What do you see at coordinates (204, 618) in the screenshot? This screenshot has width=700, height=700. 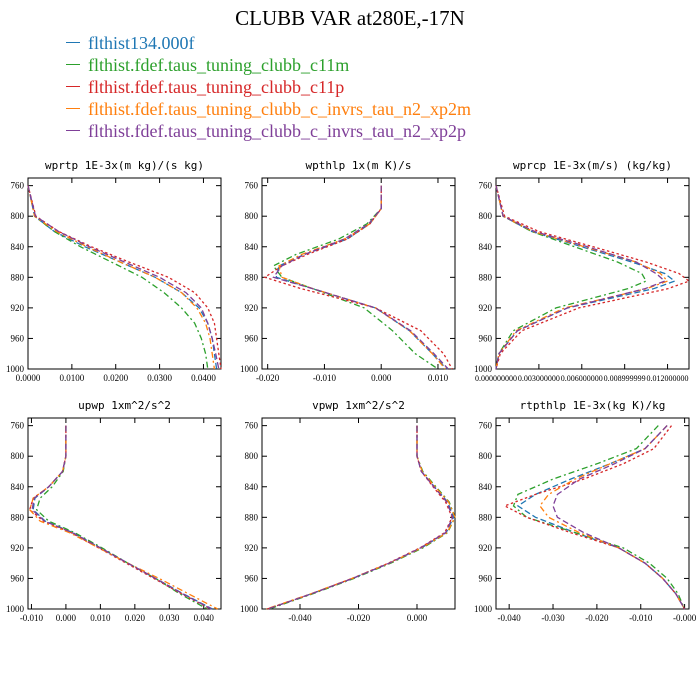 I see `x-tick-label: 0.040` at bounding box center [204, 618].